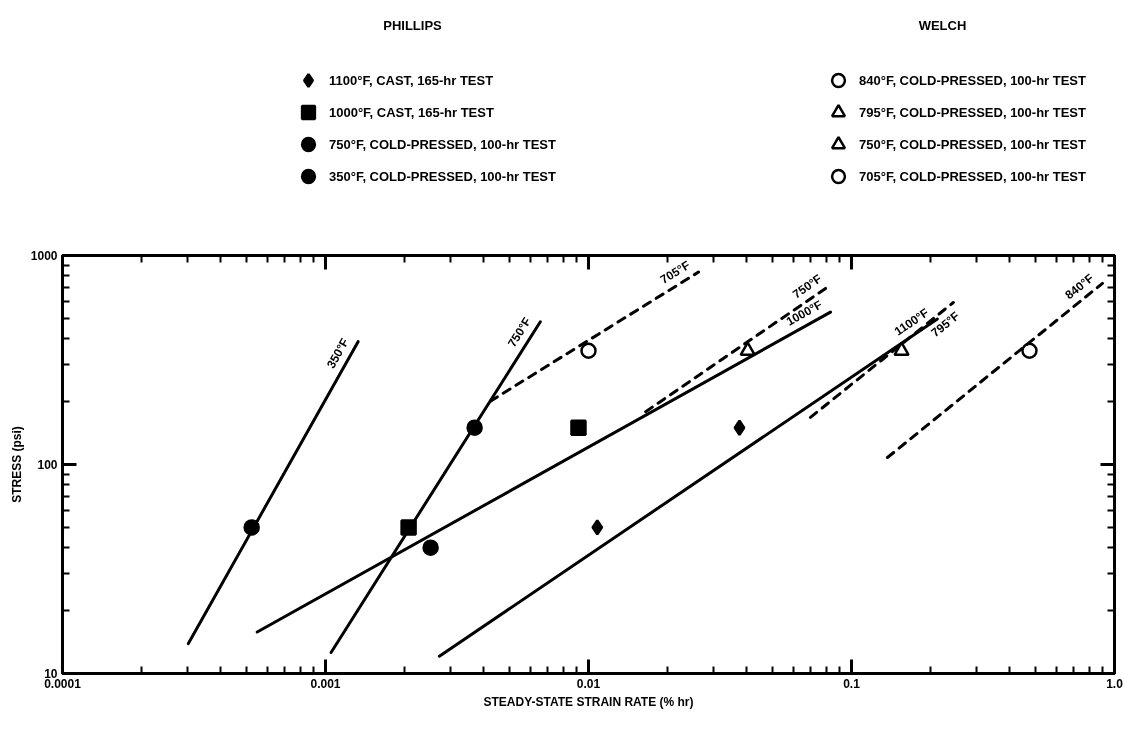 This screenshot has height=740, width=1124. What do you see at coordinates (1115, 683) in the screenshot?
I see `x-tick-label: 1.0` at bounding box center [1115, 683].